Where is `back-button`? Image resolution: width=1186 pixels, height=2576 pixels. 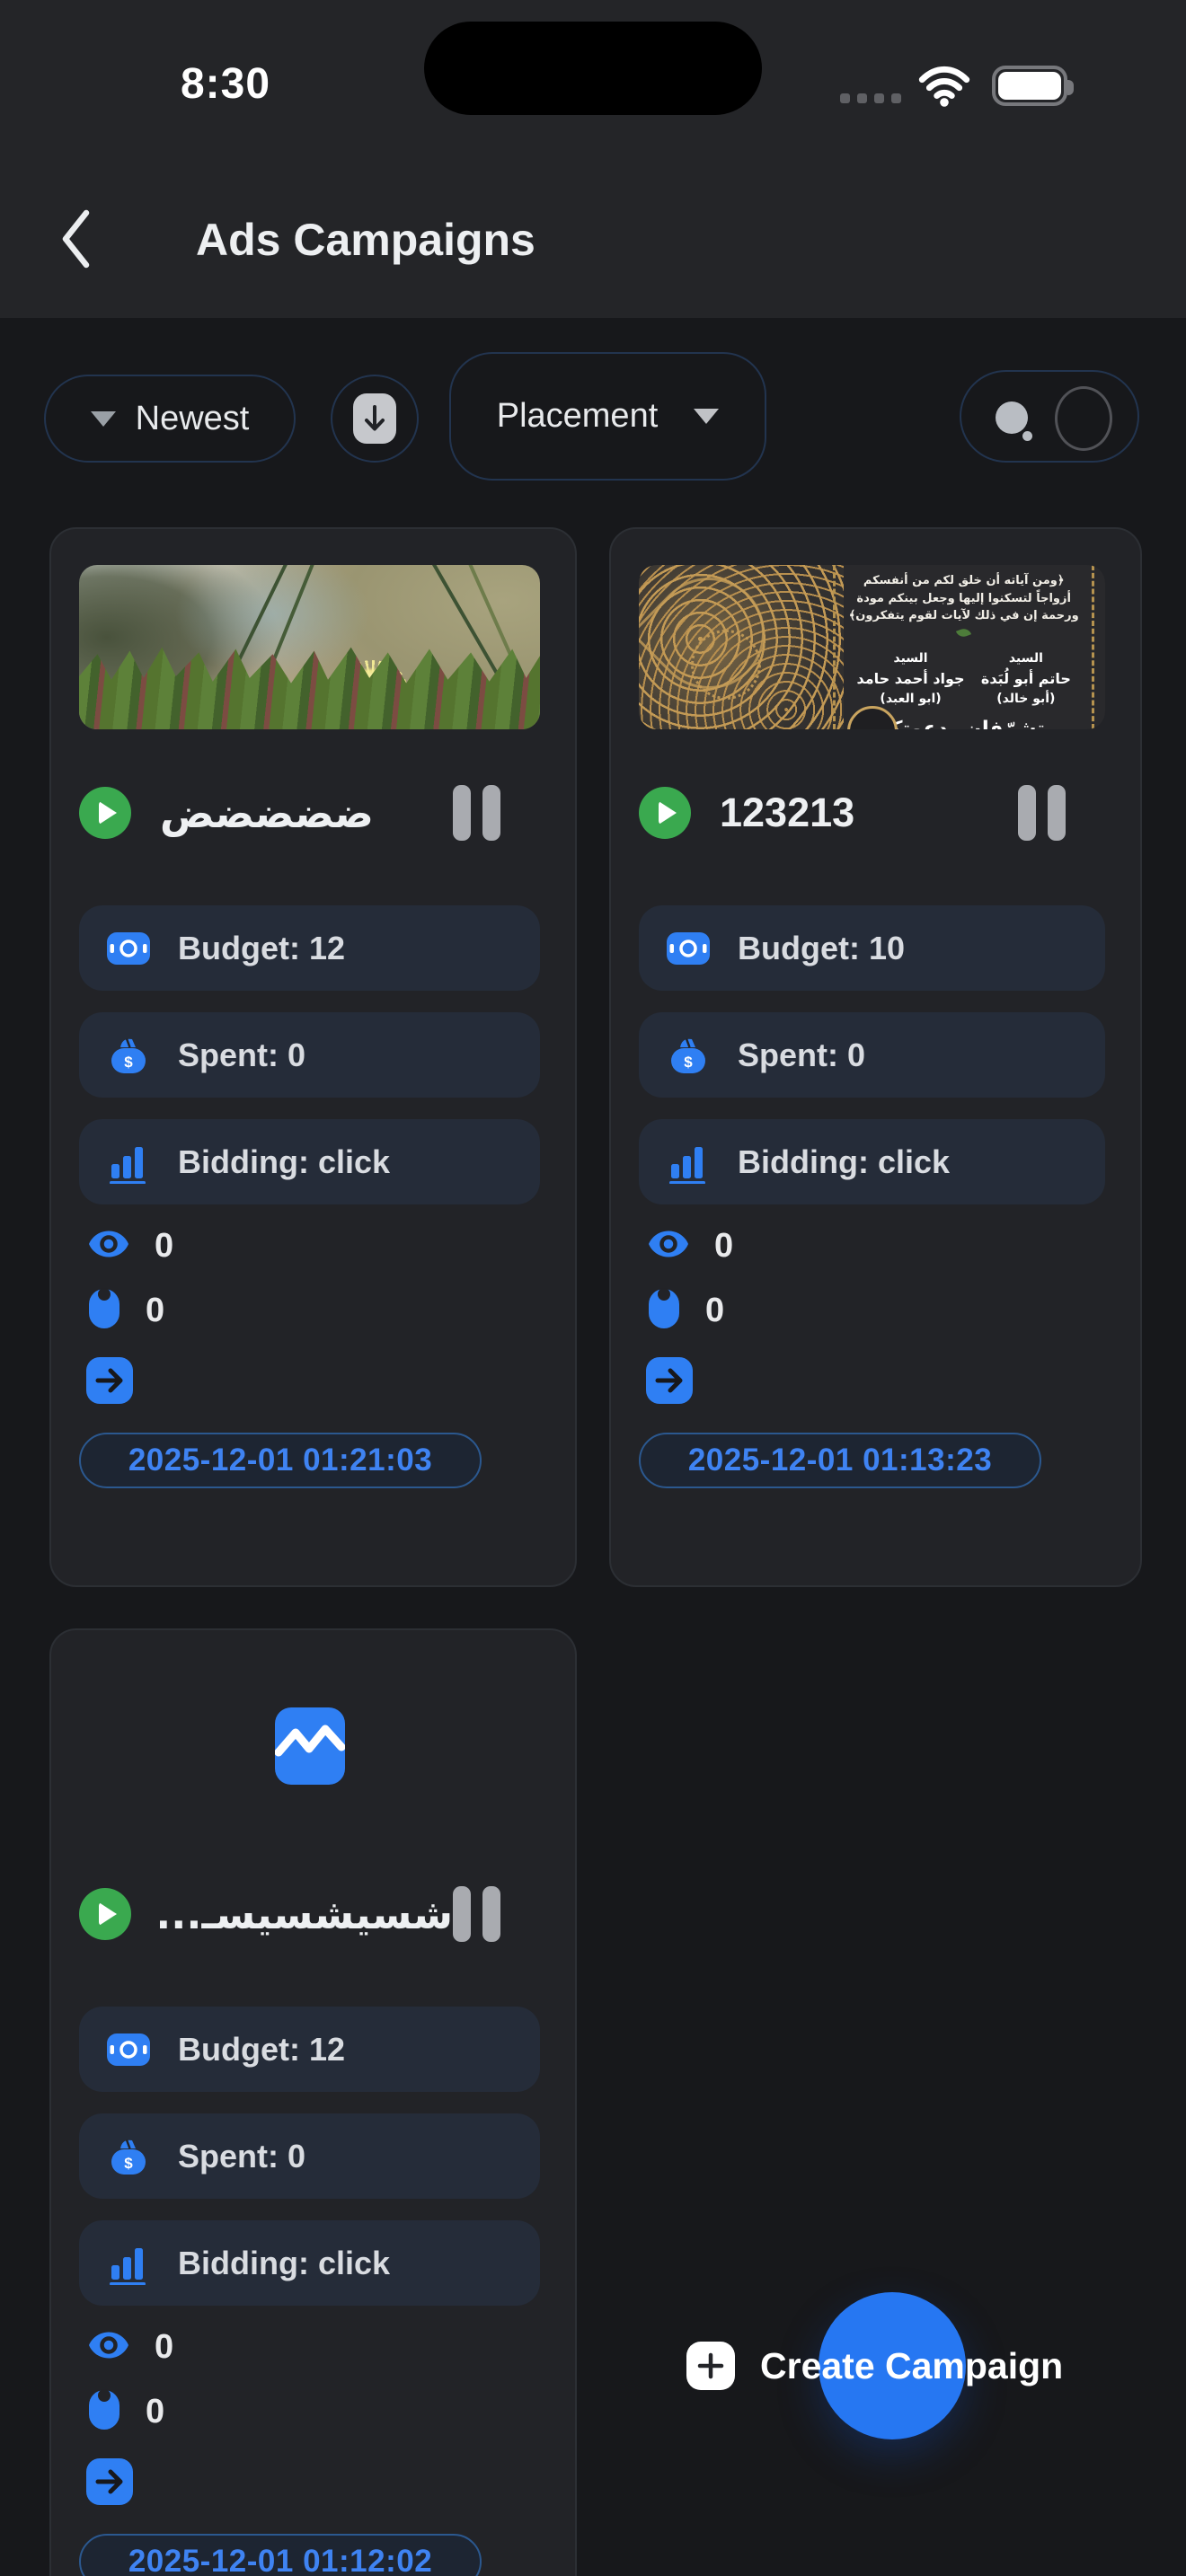 back-button is located at coordinates (75, 239).